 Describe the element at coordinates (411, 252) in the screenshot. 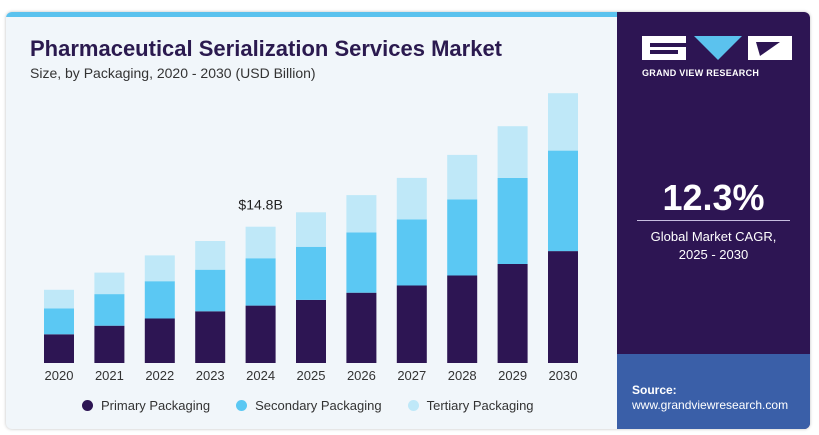

I see `bar-secondary-2027` at that location.